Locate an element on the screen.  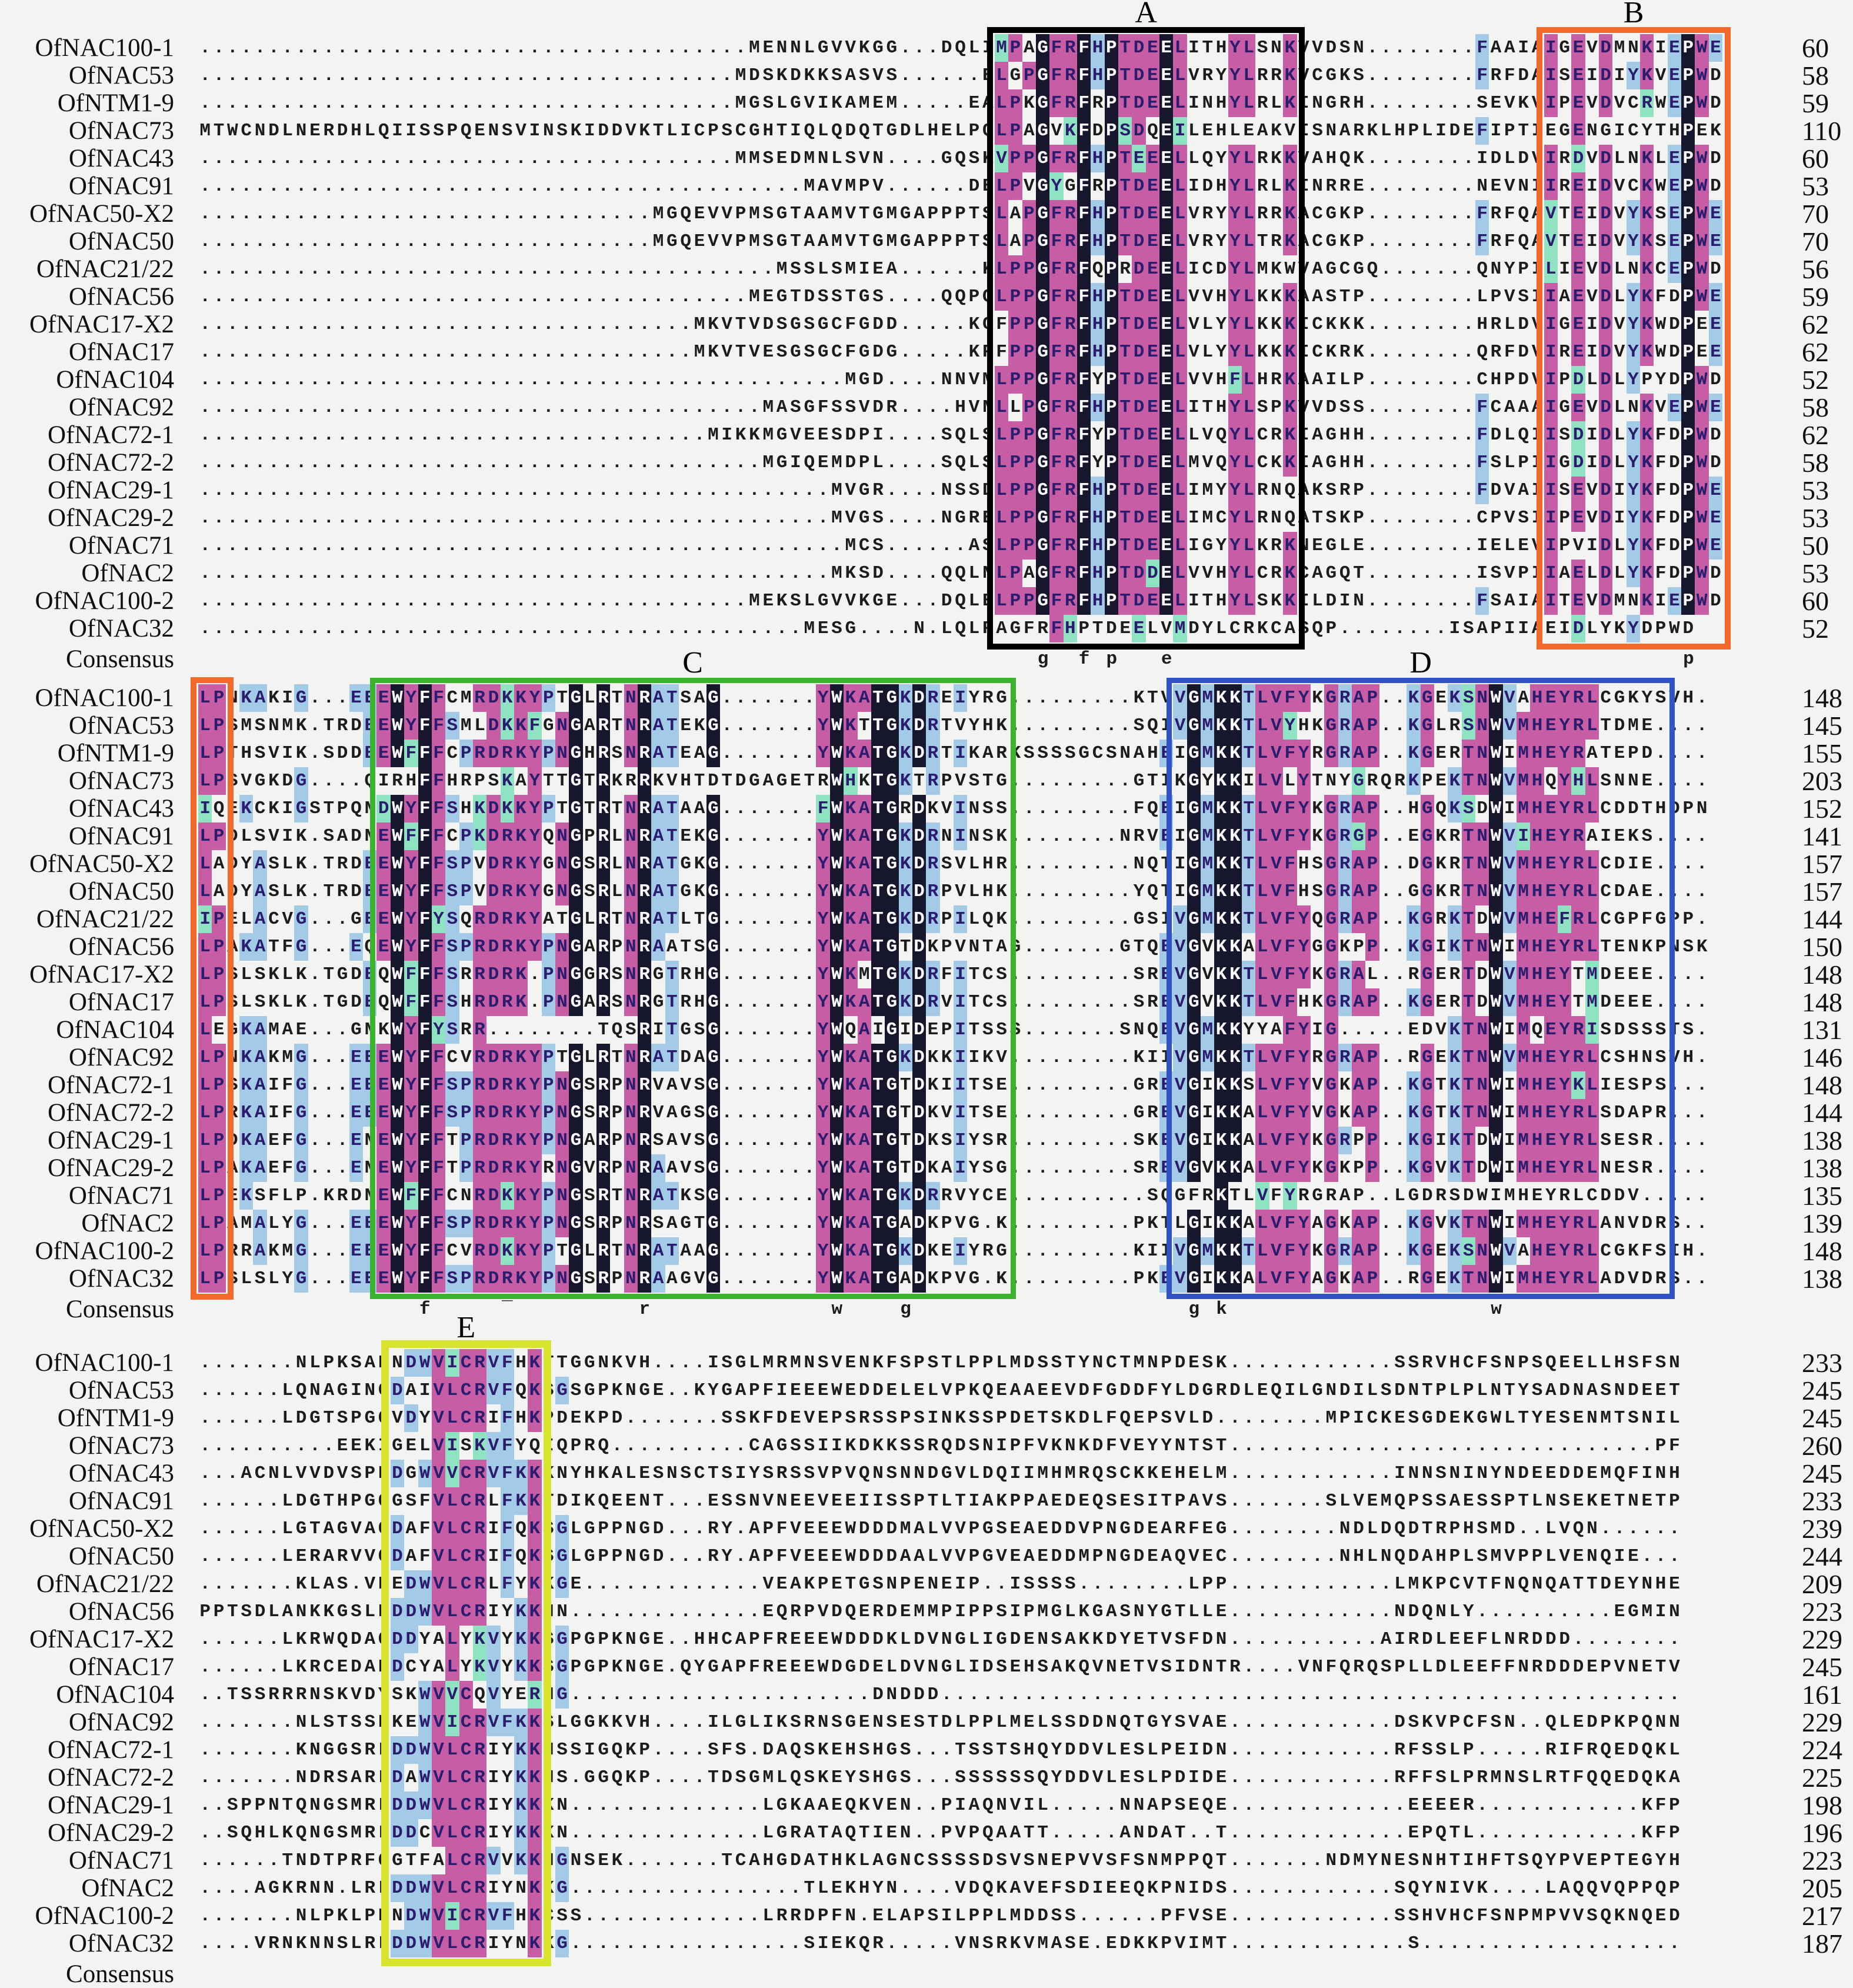
sequence-label: OfNAC72-1 is located at coordinates (111, 1750).